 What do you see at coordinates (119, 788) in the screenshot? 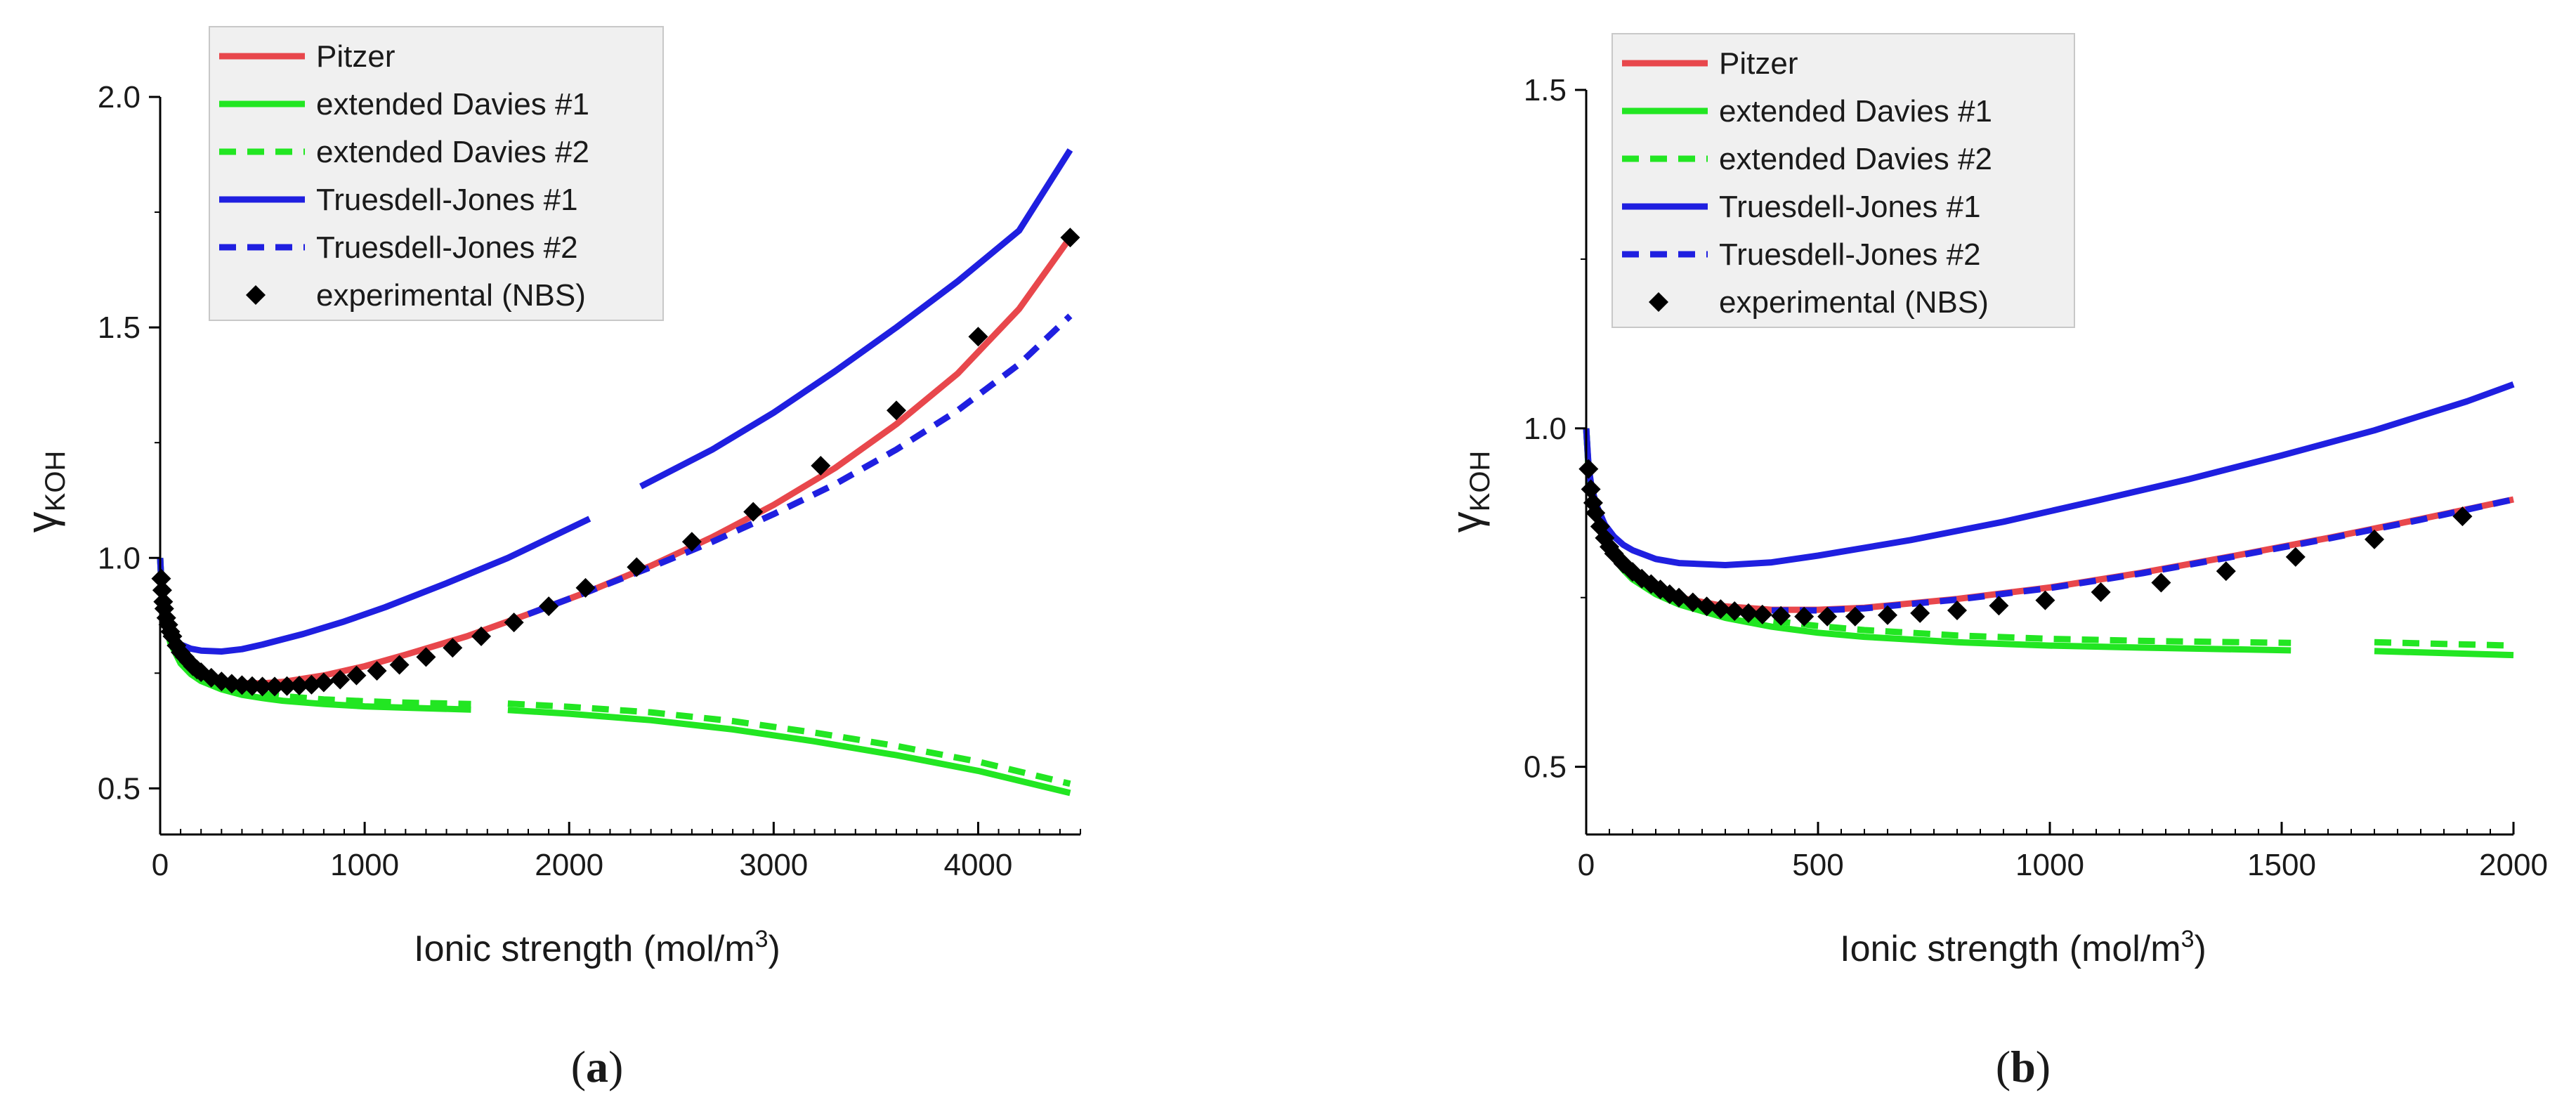
I see `panel-a-y-tick-label: 0.5` at bounding box center [119, 788].